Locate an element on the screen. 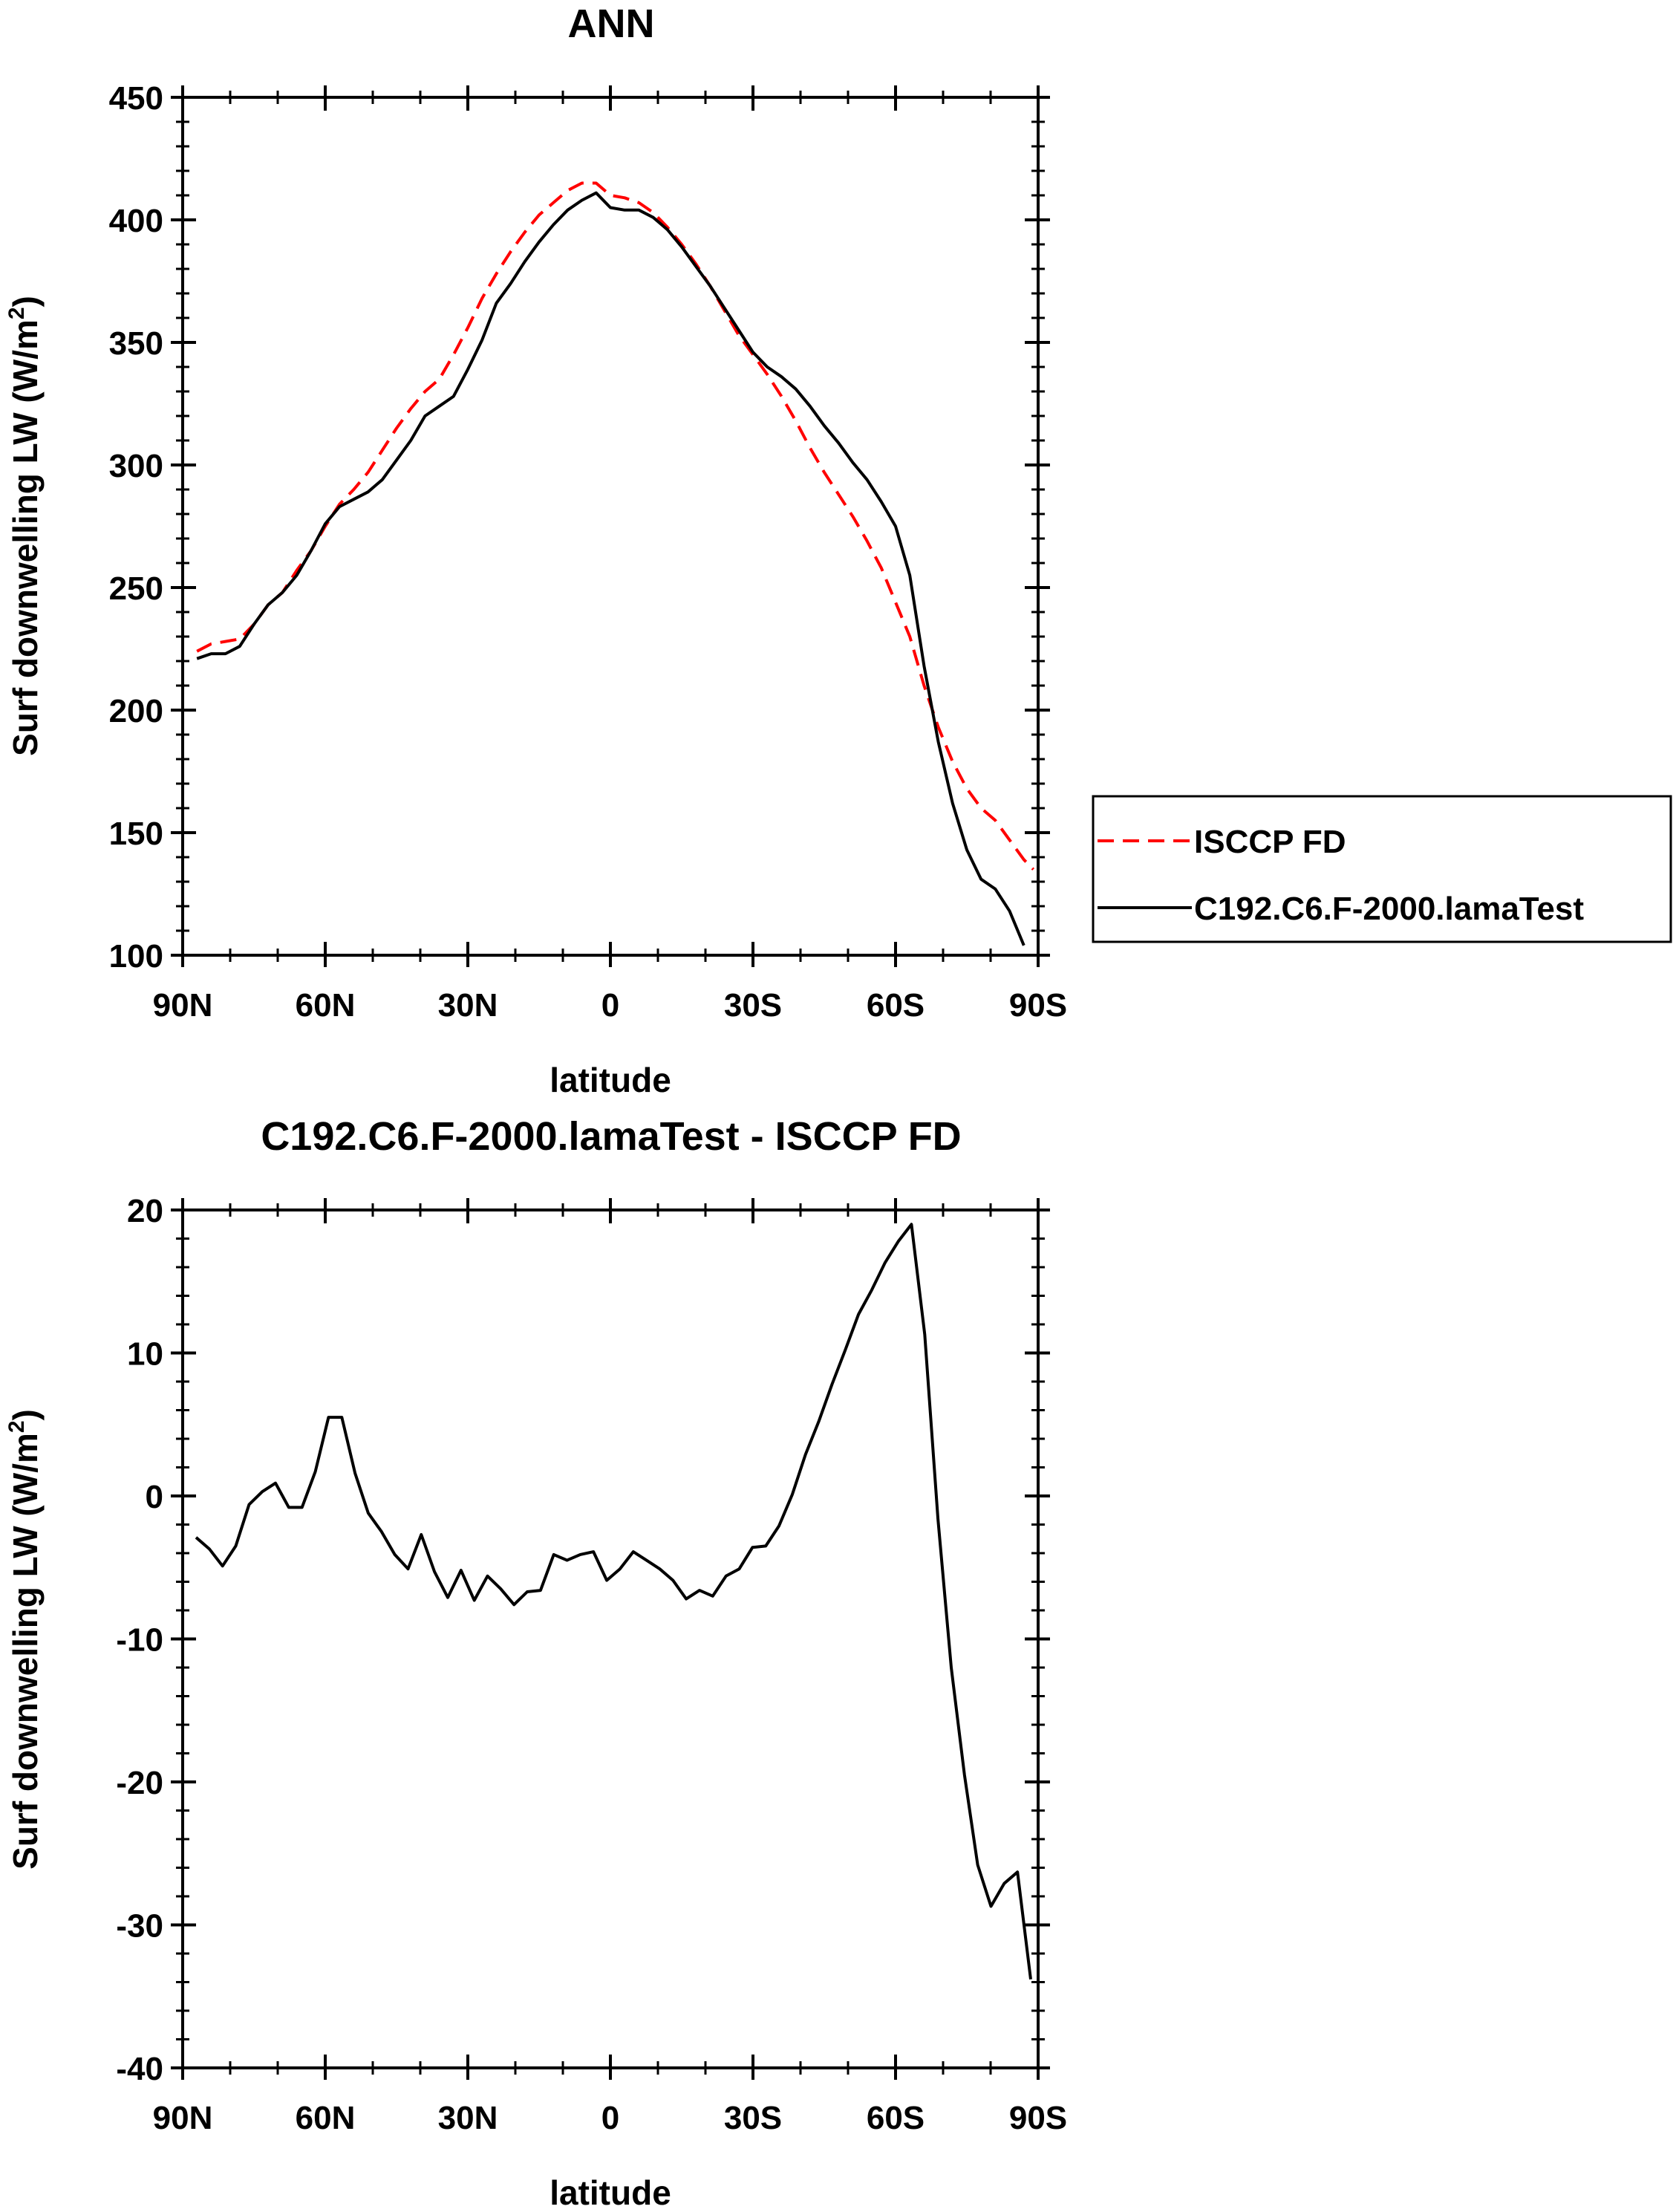  bottom-x-tick-label: 60N is located at coordinates (326, 2118).